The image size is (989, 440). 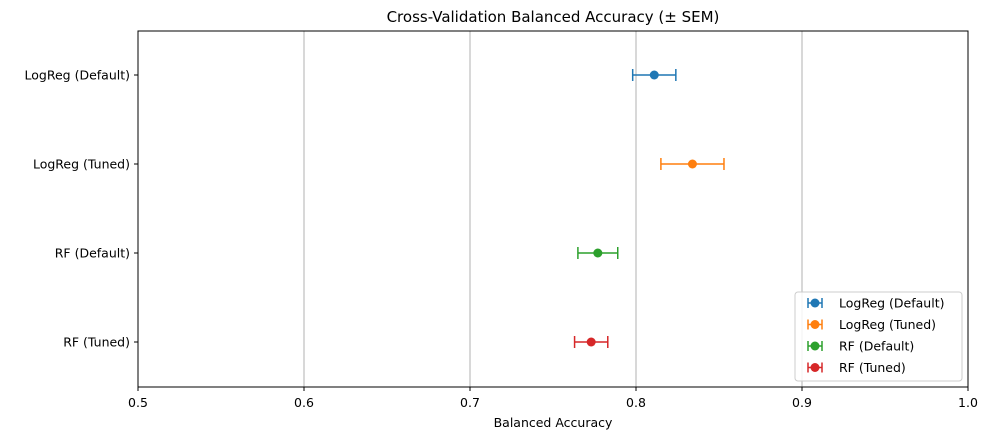 What do you see at coordinates (553, 398) in the screenshot?
I see `x-axis-ticks: 0.5 0.6 0.7 0.8 0.9 1.0` at bounding box center [553, 398].